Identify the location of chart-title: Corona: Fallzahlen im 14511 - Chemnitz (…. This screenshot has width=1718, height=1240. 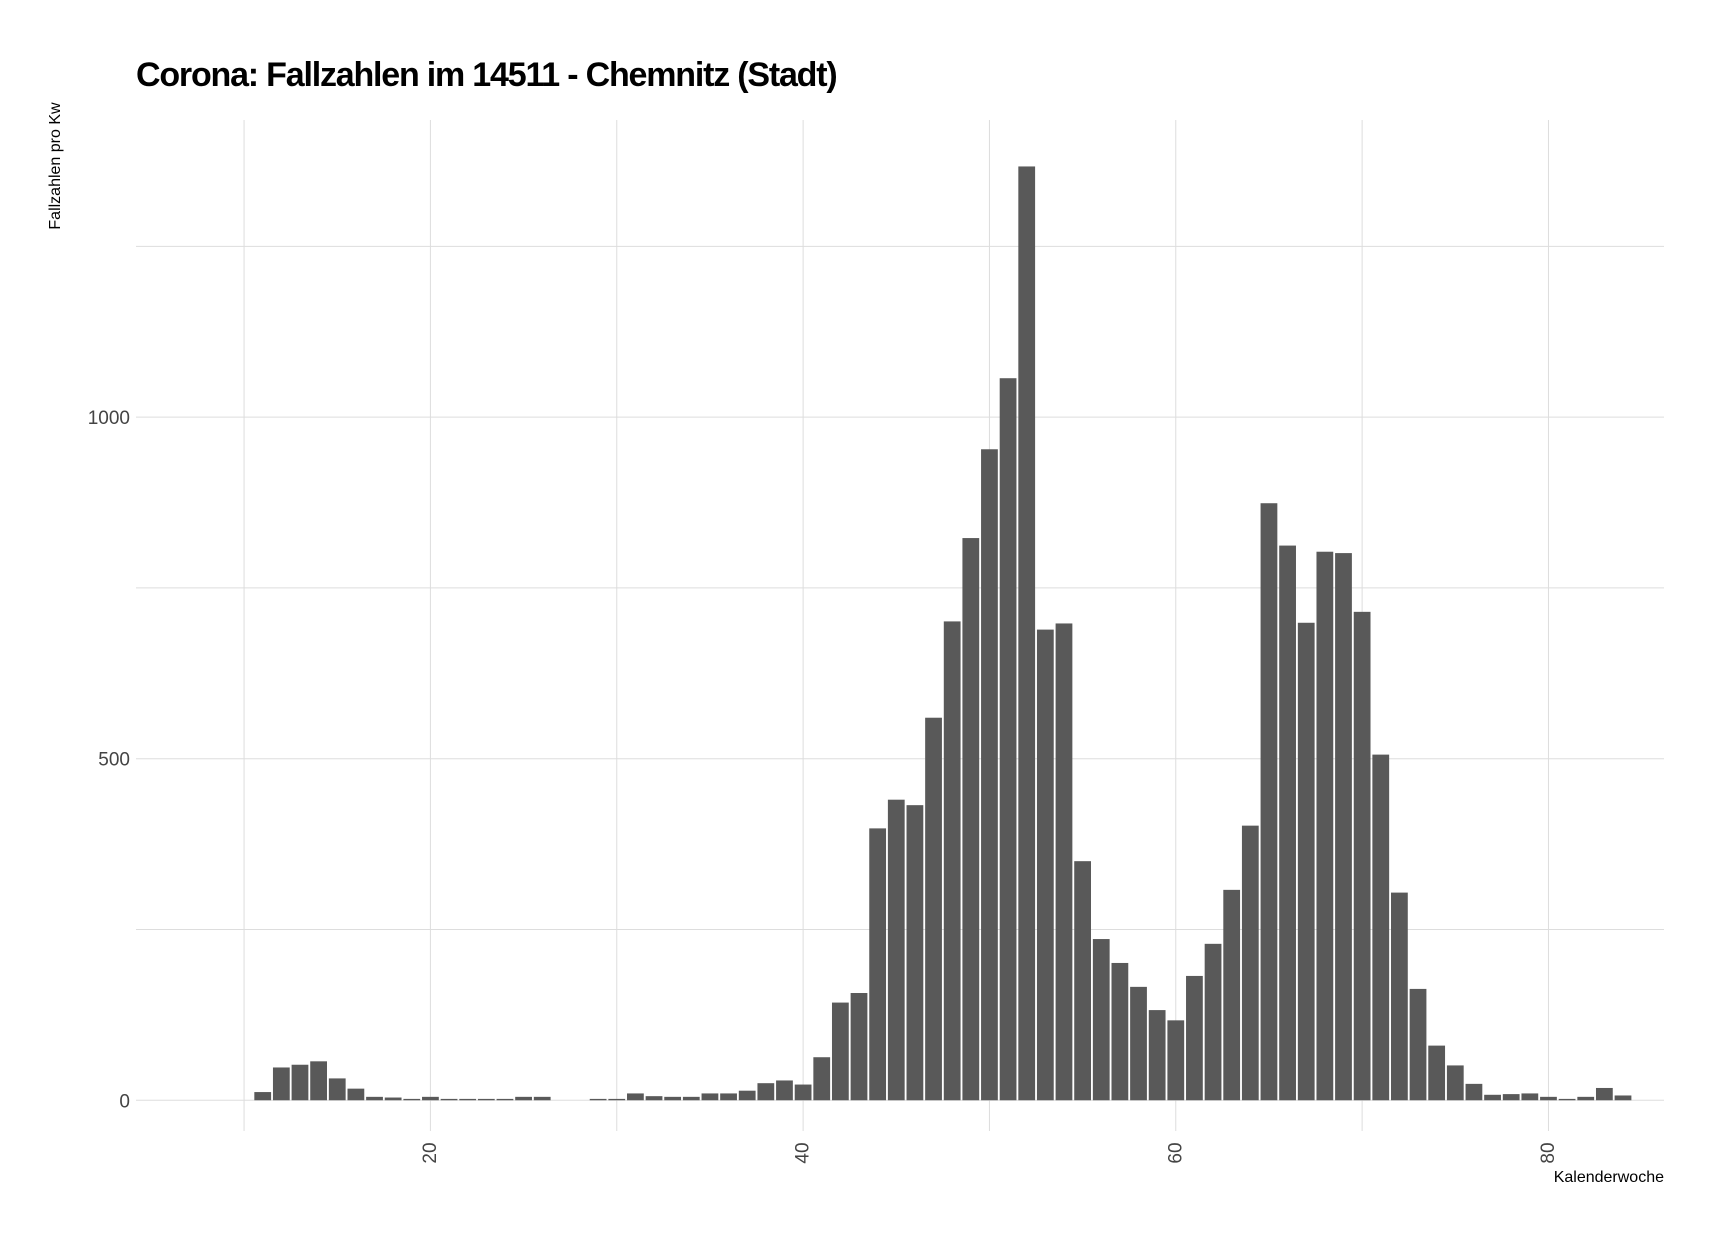
(487, 75).